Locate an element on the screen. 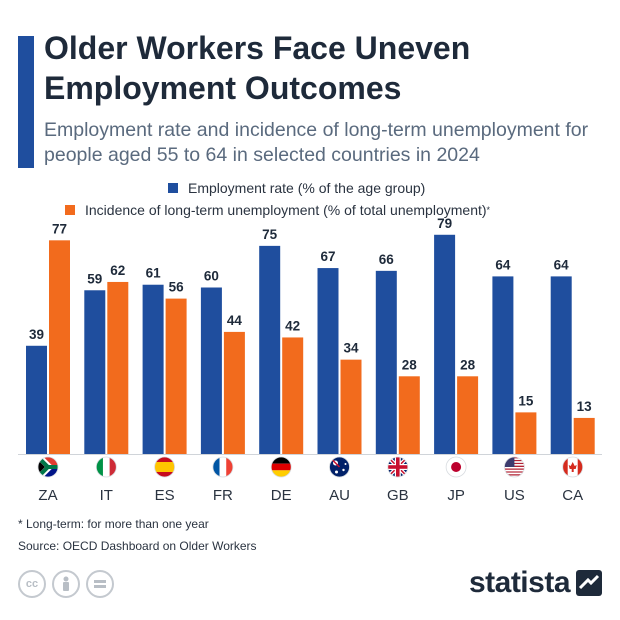  germany-flag is located at coordinates (281, 467).